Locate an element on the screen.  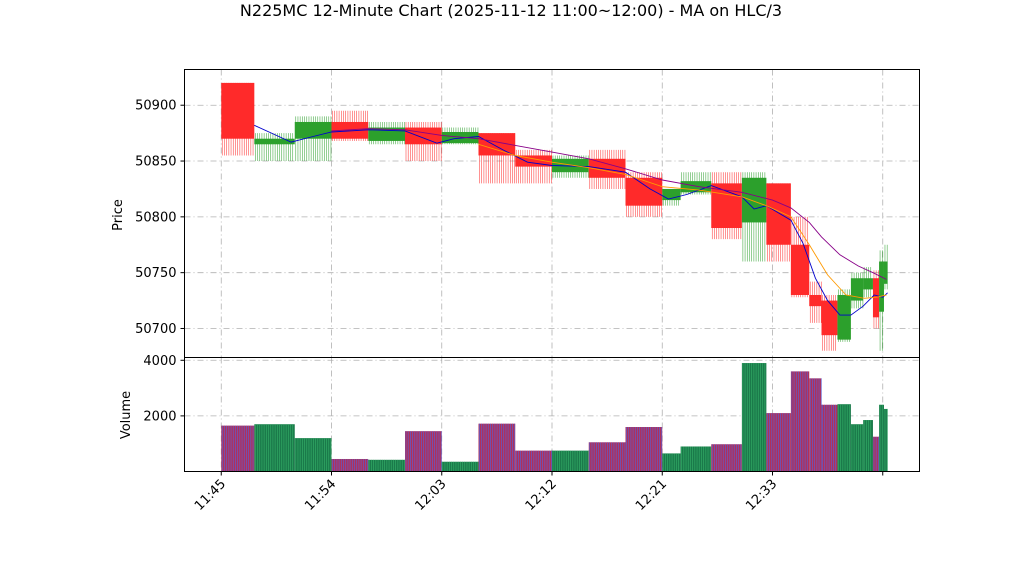
price-tick-label: 50850 is located at coordinates (155, 162).